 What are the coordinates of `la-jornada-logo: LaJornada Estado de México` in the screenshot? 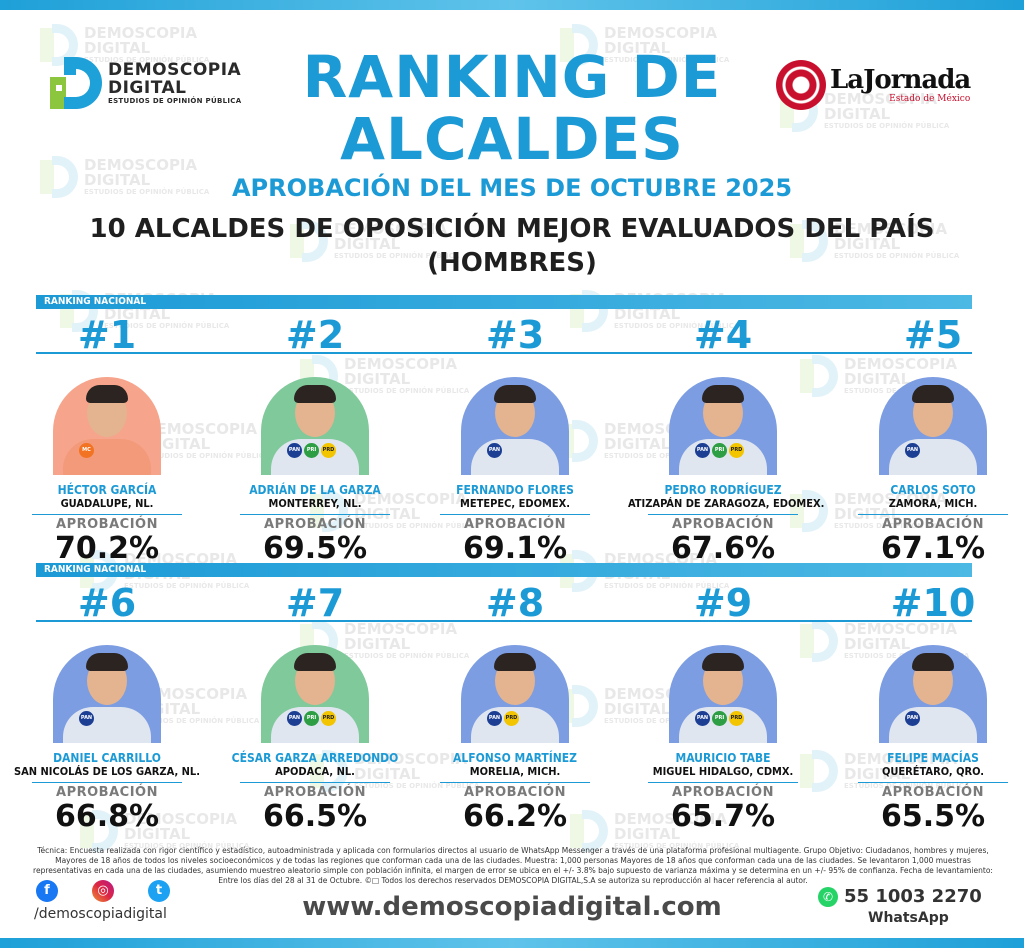 It's located at (873, 85).